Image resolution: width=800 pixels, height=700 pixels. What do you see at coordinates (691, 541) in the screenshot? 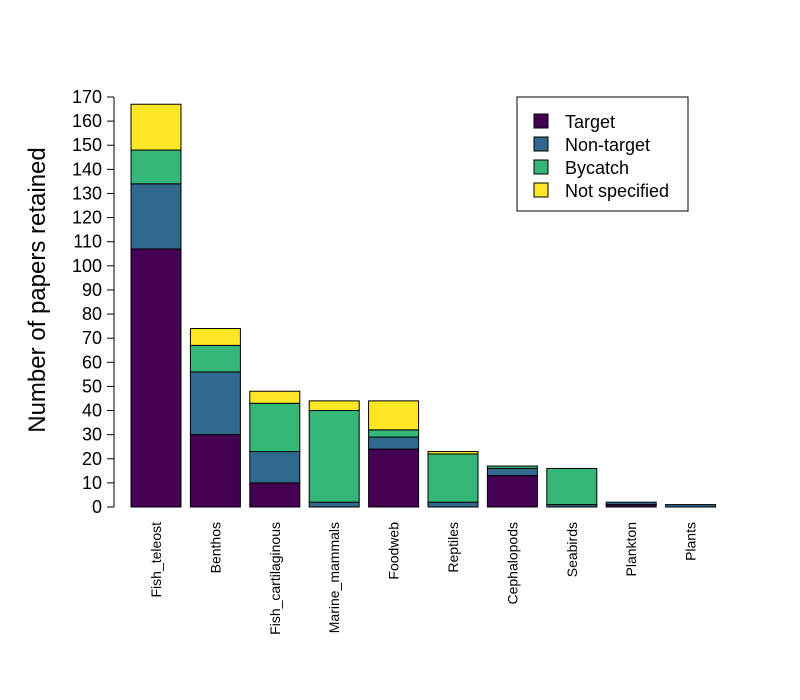
I see `x-category-label: Plants` at bounding box center [691, 541].